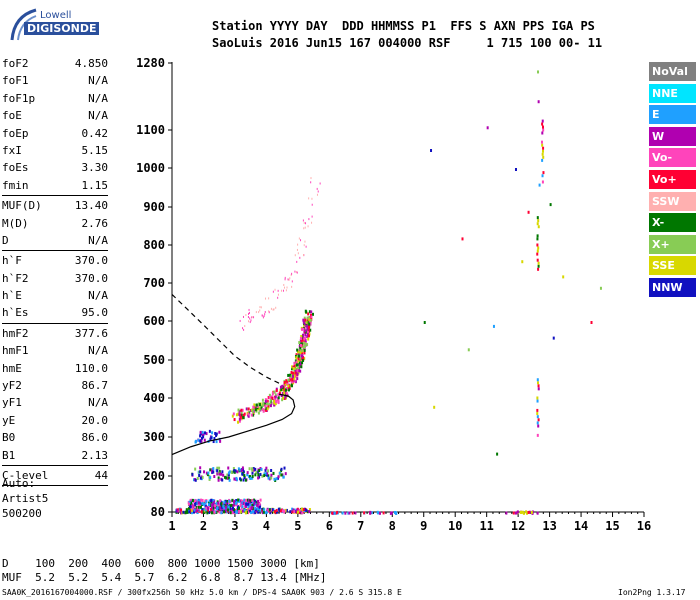 The width and height of the screenshot is (700, 600). What do you see at coordinates (19, 483) in the screenshot?
I see `footer-line: Auto:` at bounding box center [19, 483].